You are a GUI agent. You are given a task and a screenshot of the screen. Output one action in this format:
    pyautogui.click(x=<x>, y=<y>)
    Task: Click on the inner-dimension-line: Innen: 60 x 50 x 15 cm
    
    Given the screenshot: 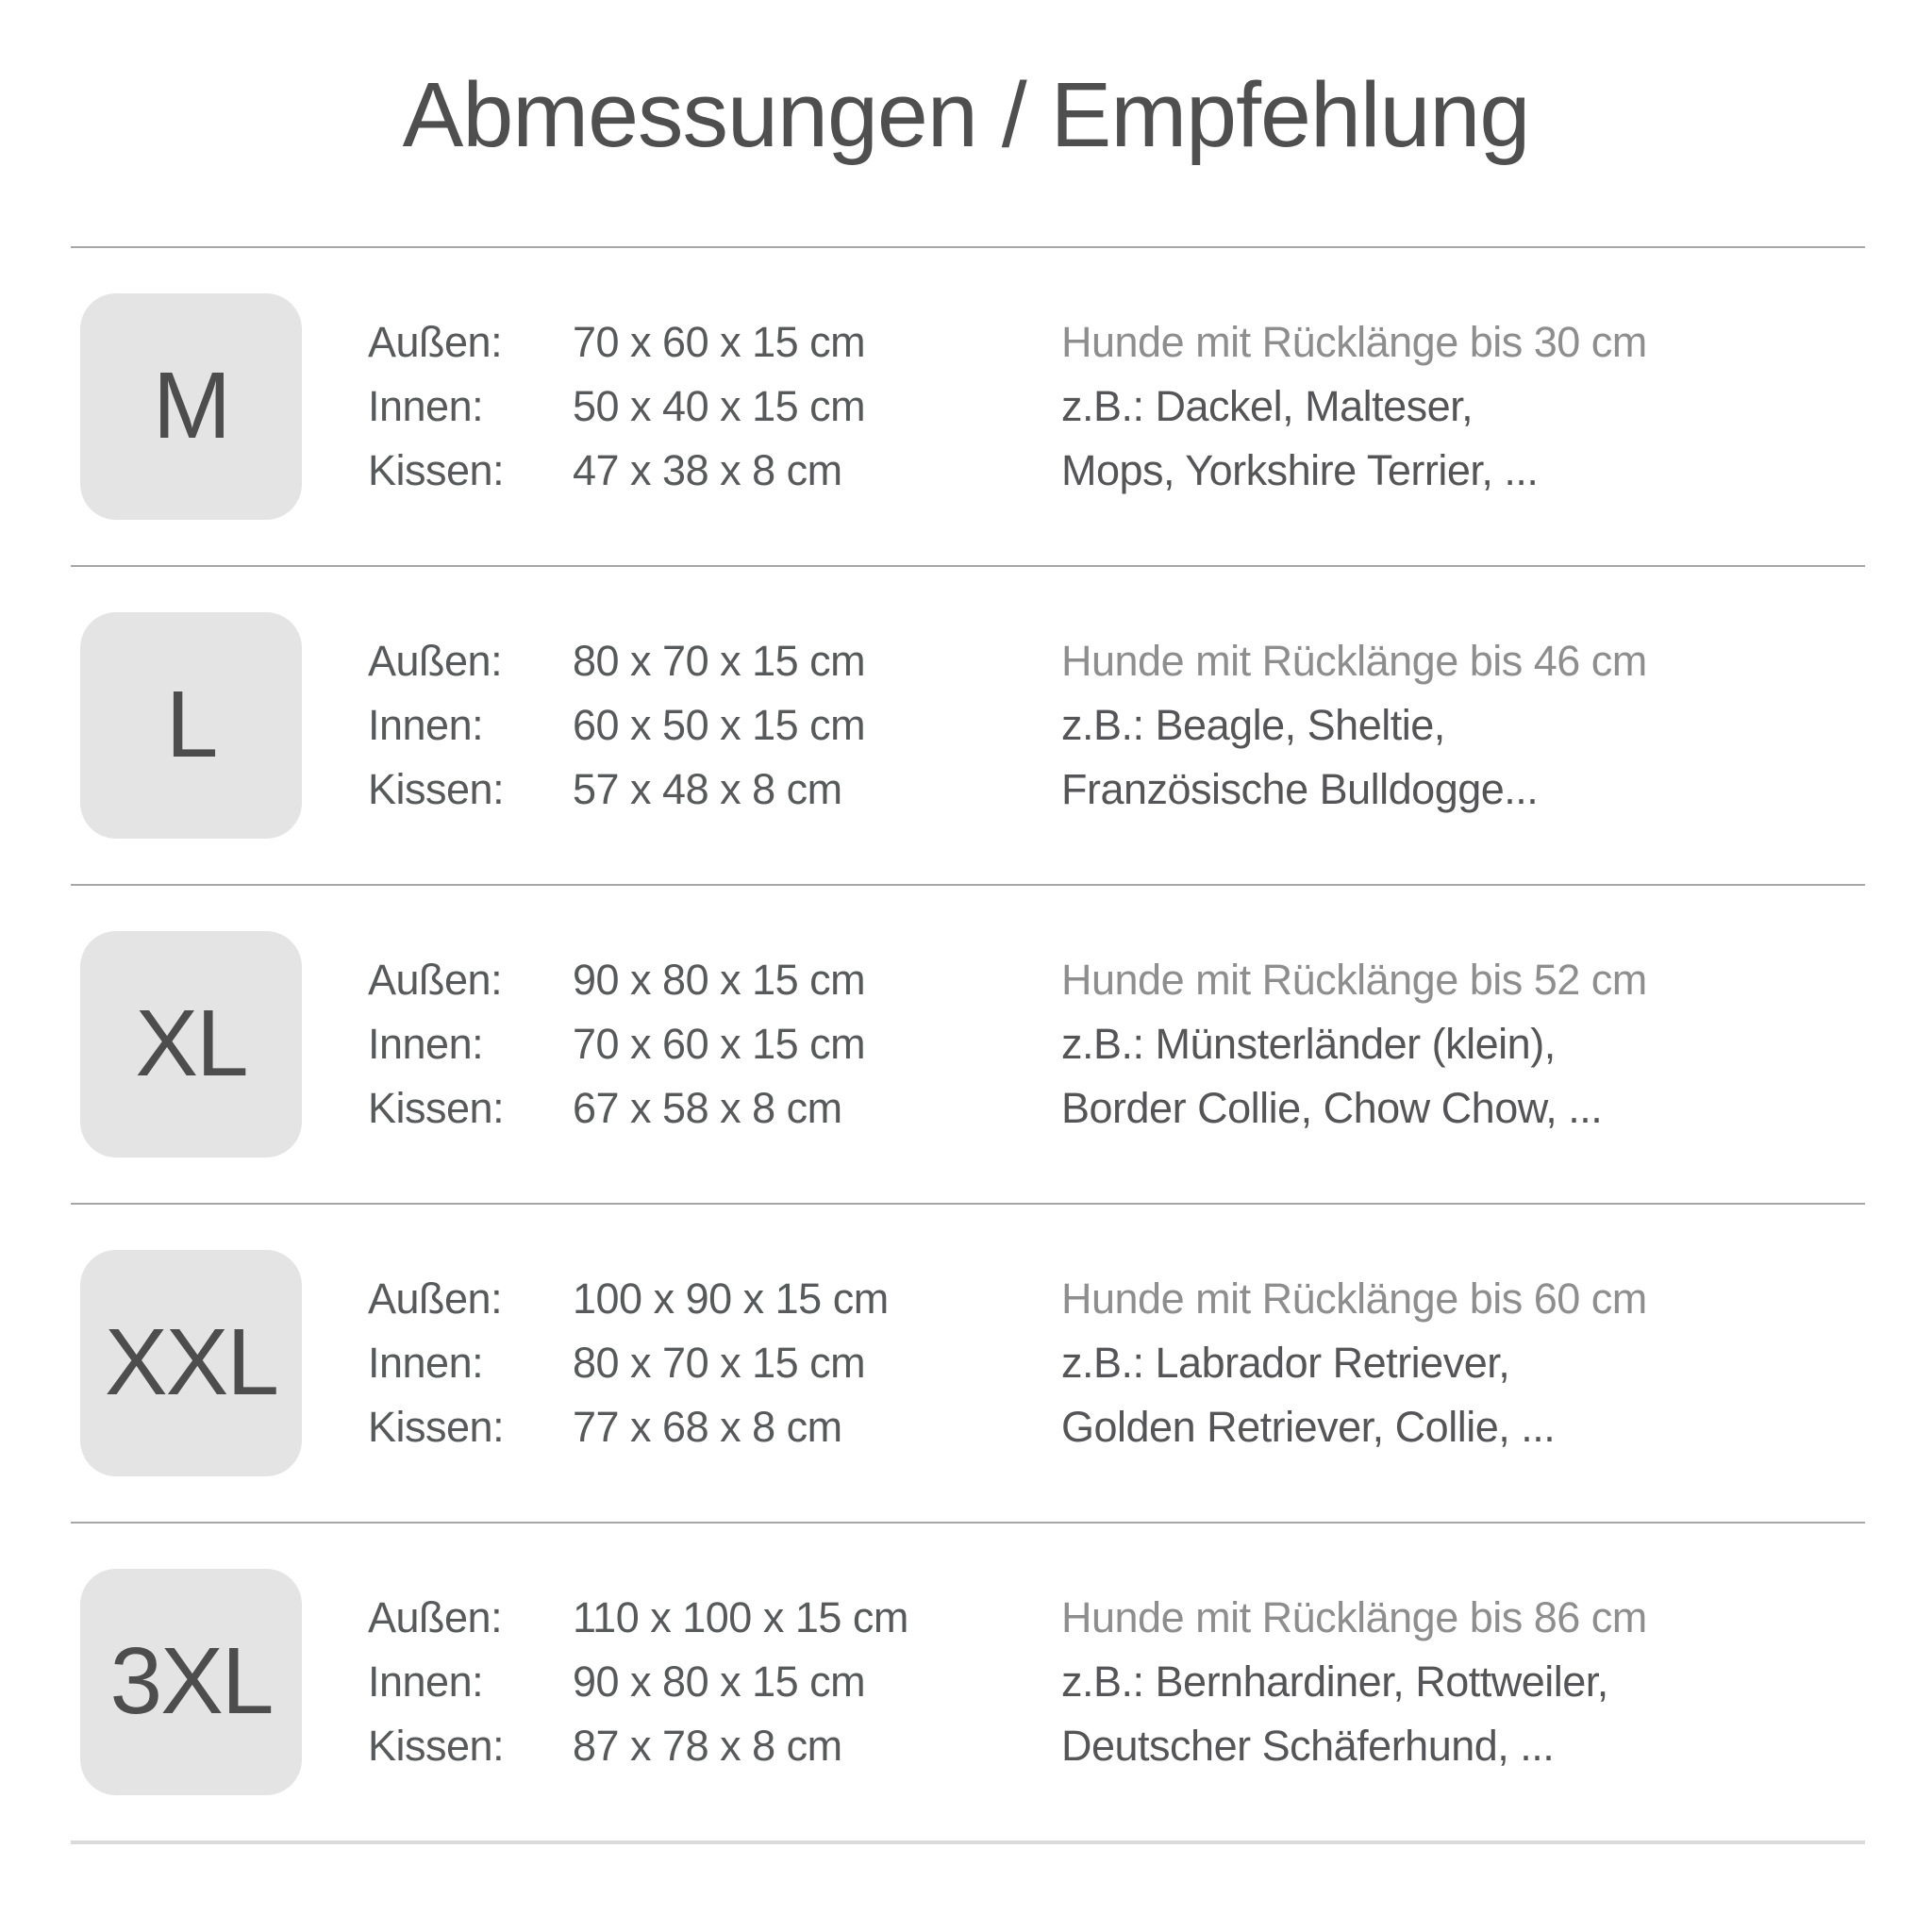 What is the action you would take?
    pyautogui.click(x=714, y=725)
    